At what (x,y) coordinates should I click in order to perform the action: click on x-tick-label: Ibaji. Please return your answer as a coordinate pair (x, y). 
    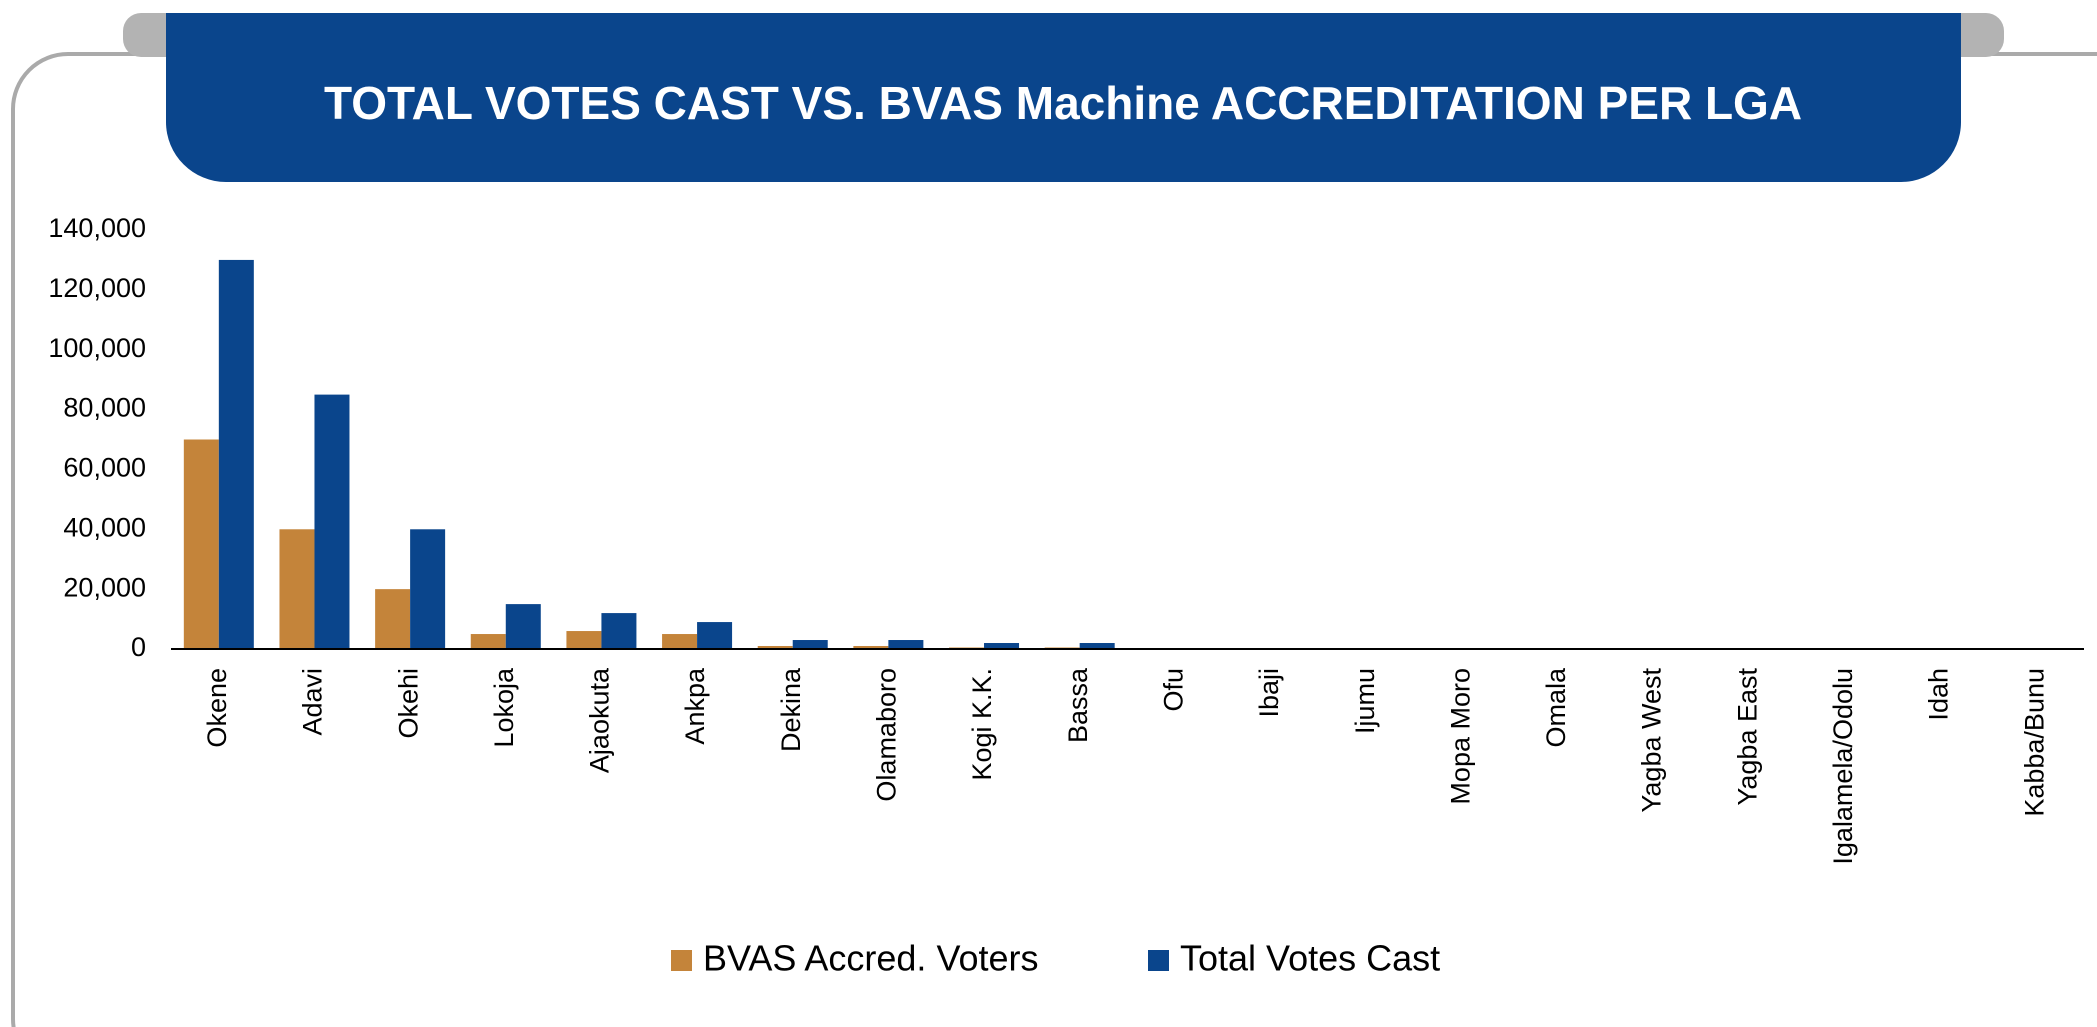
    Looking at the image, I should click on (1269, 693).